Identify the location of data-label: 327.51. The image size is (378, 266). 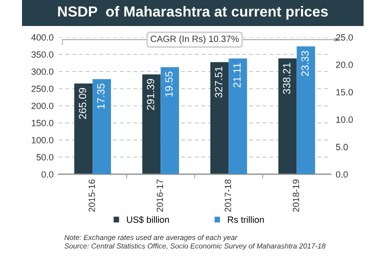
(218, 82).